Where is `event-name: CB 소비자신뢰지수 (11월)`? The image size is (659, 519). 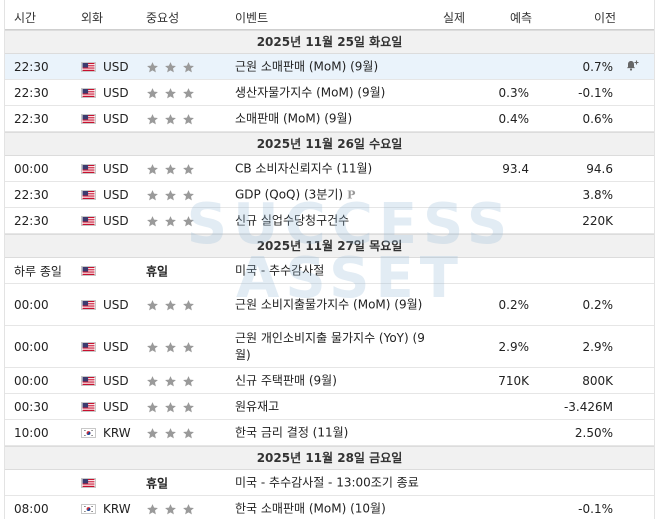 event-name: CB 소비자신뢰지수 (11월) is located at coordinates (330, 168).